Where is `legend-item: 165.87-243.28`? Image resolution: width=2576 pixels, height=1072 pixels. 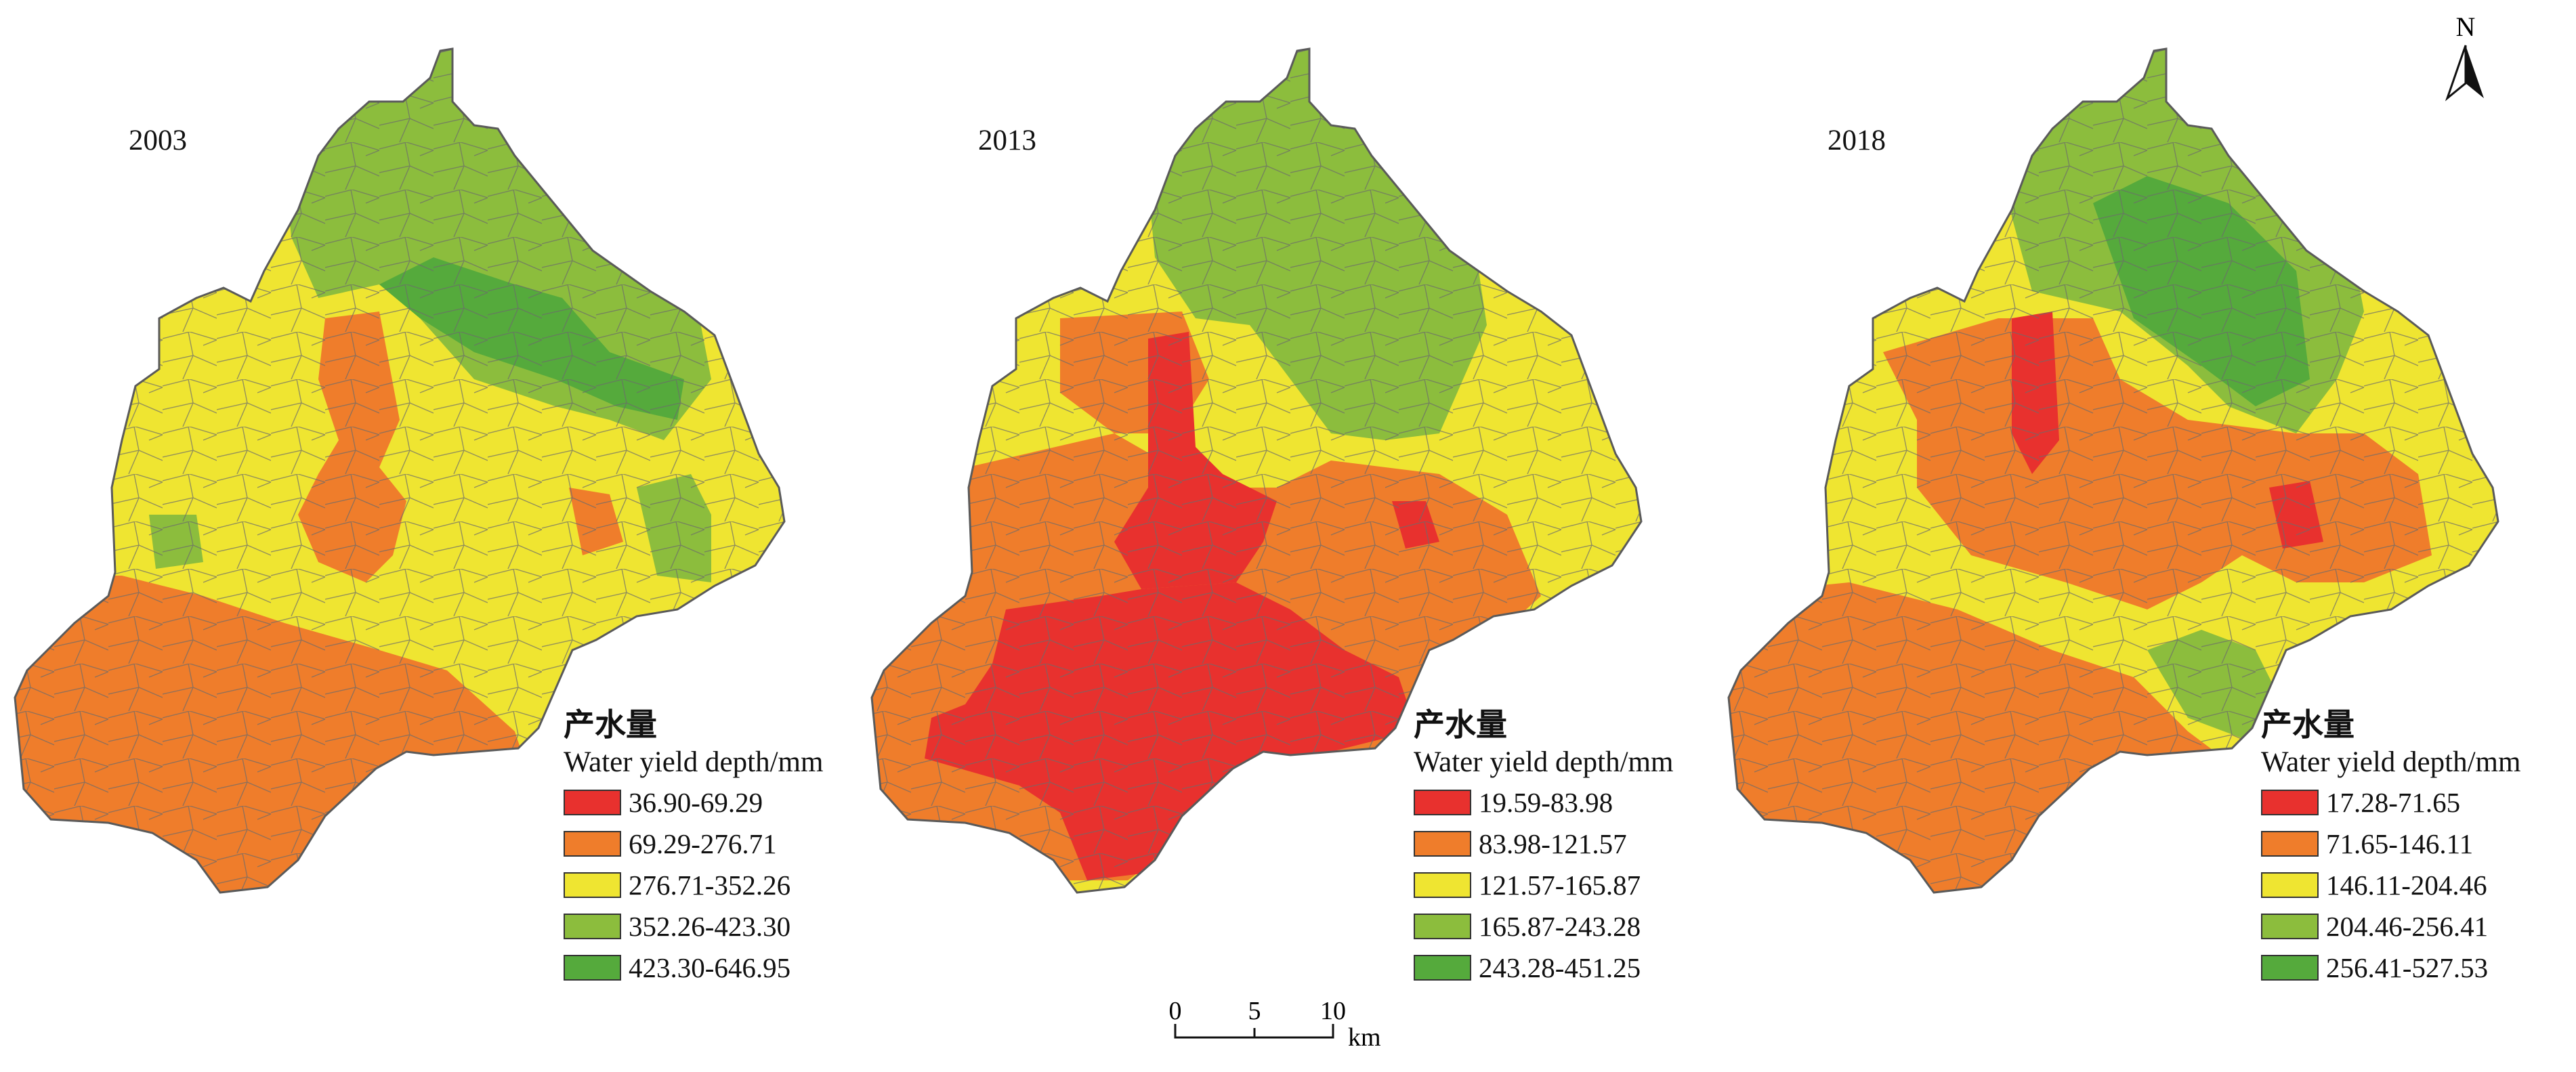
legend-item: 165.87-243.28 is located at coordinates (1604, 926).